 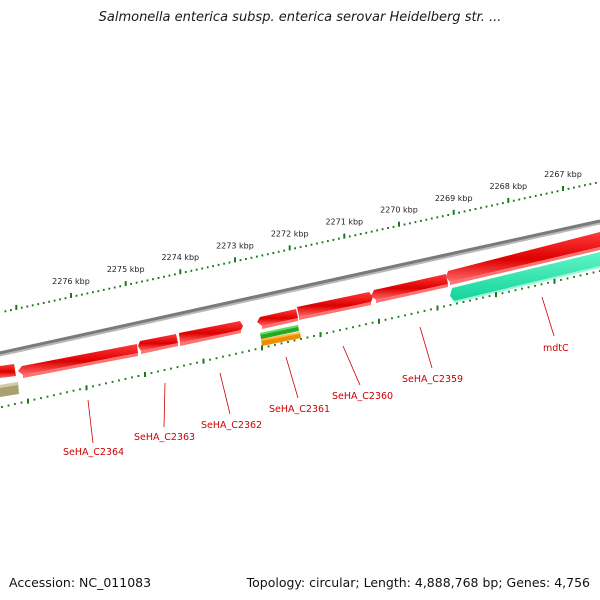 What do you see at coordinates (235, 245) in the screenshot?
I see `outer-ruler-tick-label: 2273 kbp` at bounding box center [235, 245].